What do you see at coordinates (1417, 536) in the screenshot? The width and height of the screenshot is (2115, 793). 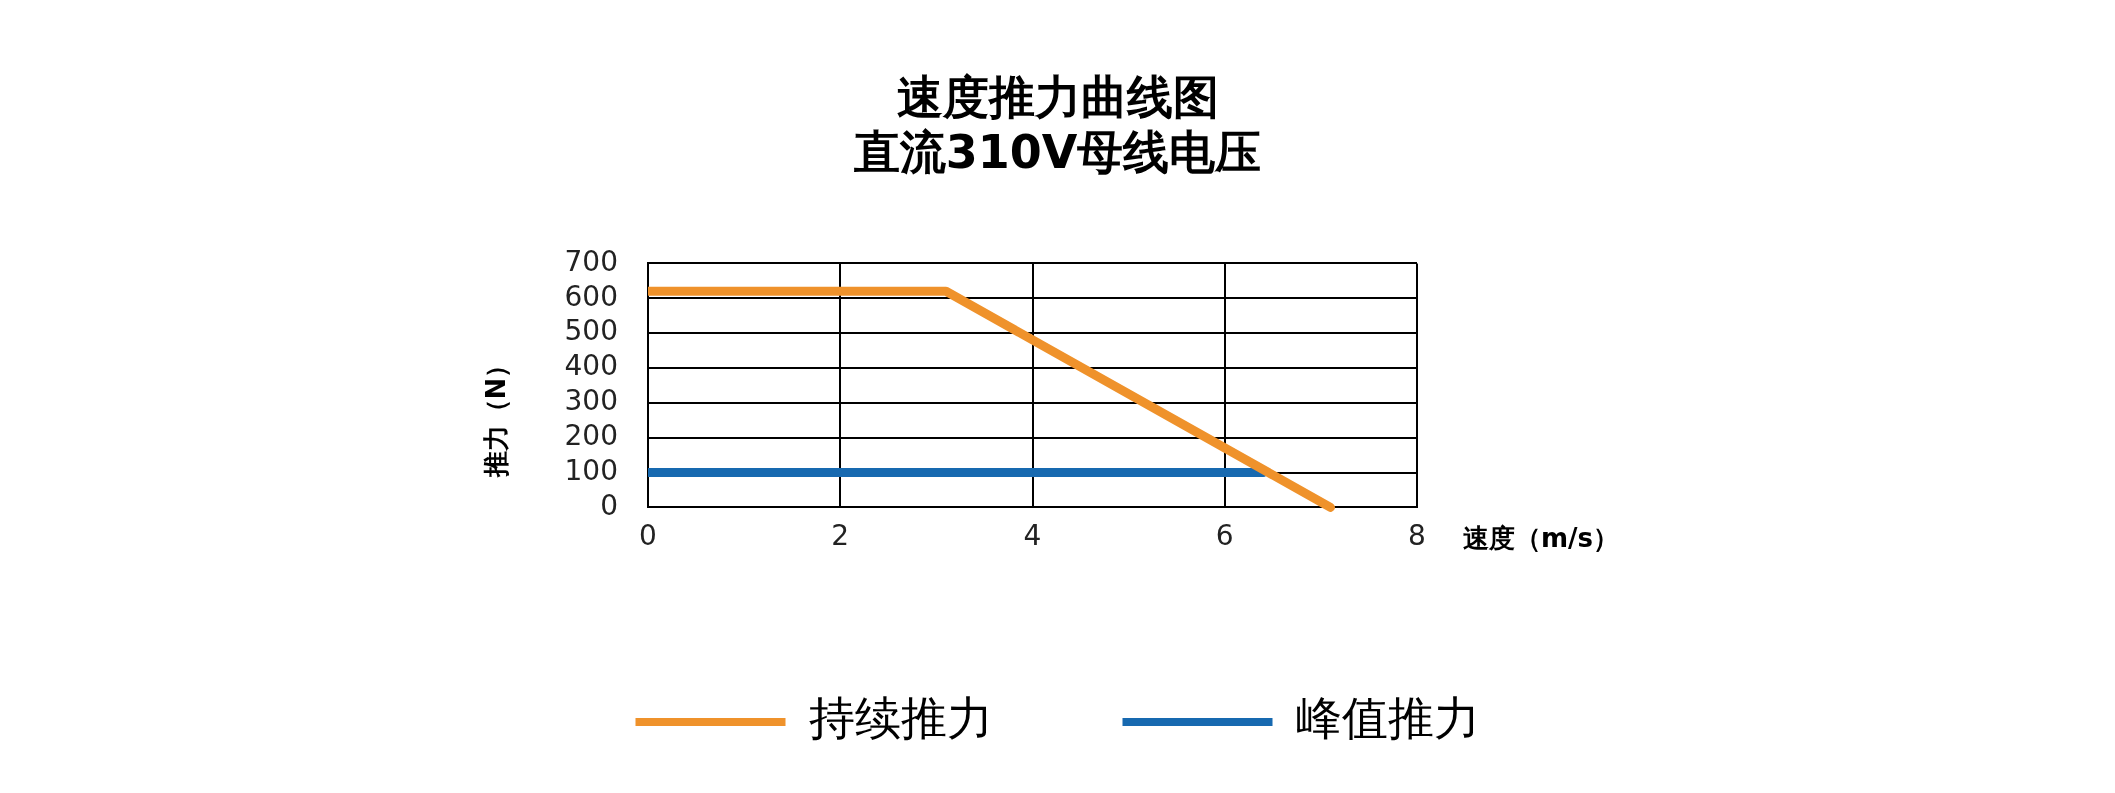 I see `x-tick-label: 8` at bounding box center [1417, 536].